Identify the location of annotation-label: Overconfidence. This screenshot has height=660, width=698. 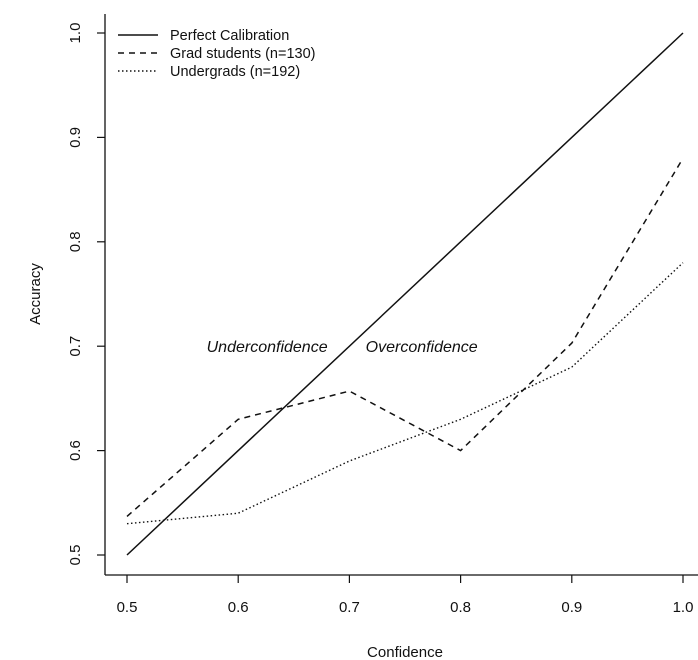
(422, 347).